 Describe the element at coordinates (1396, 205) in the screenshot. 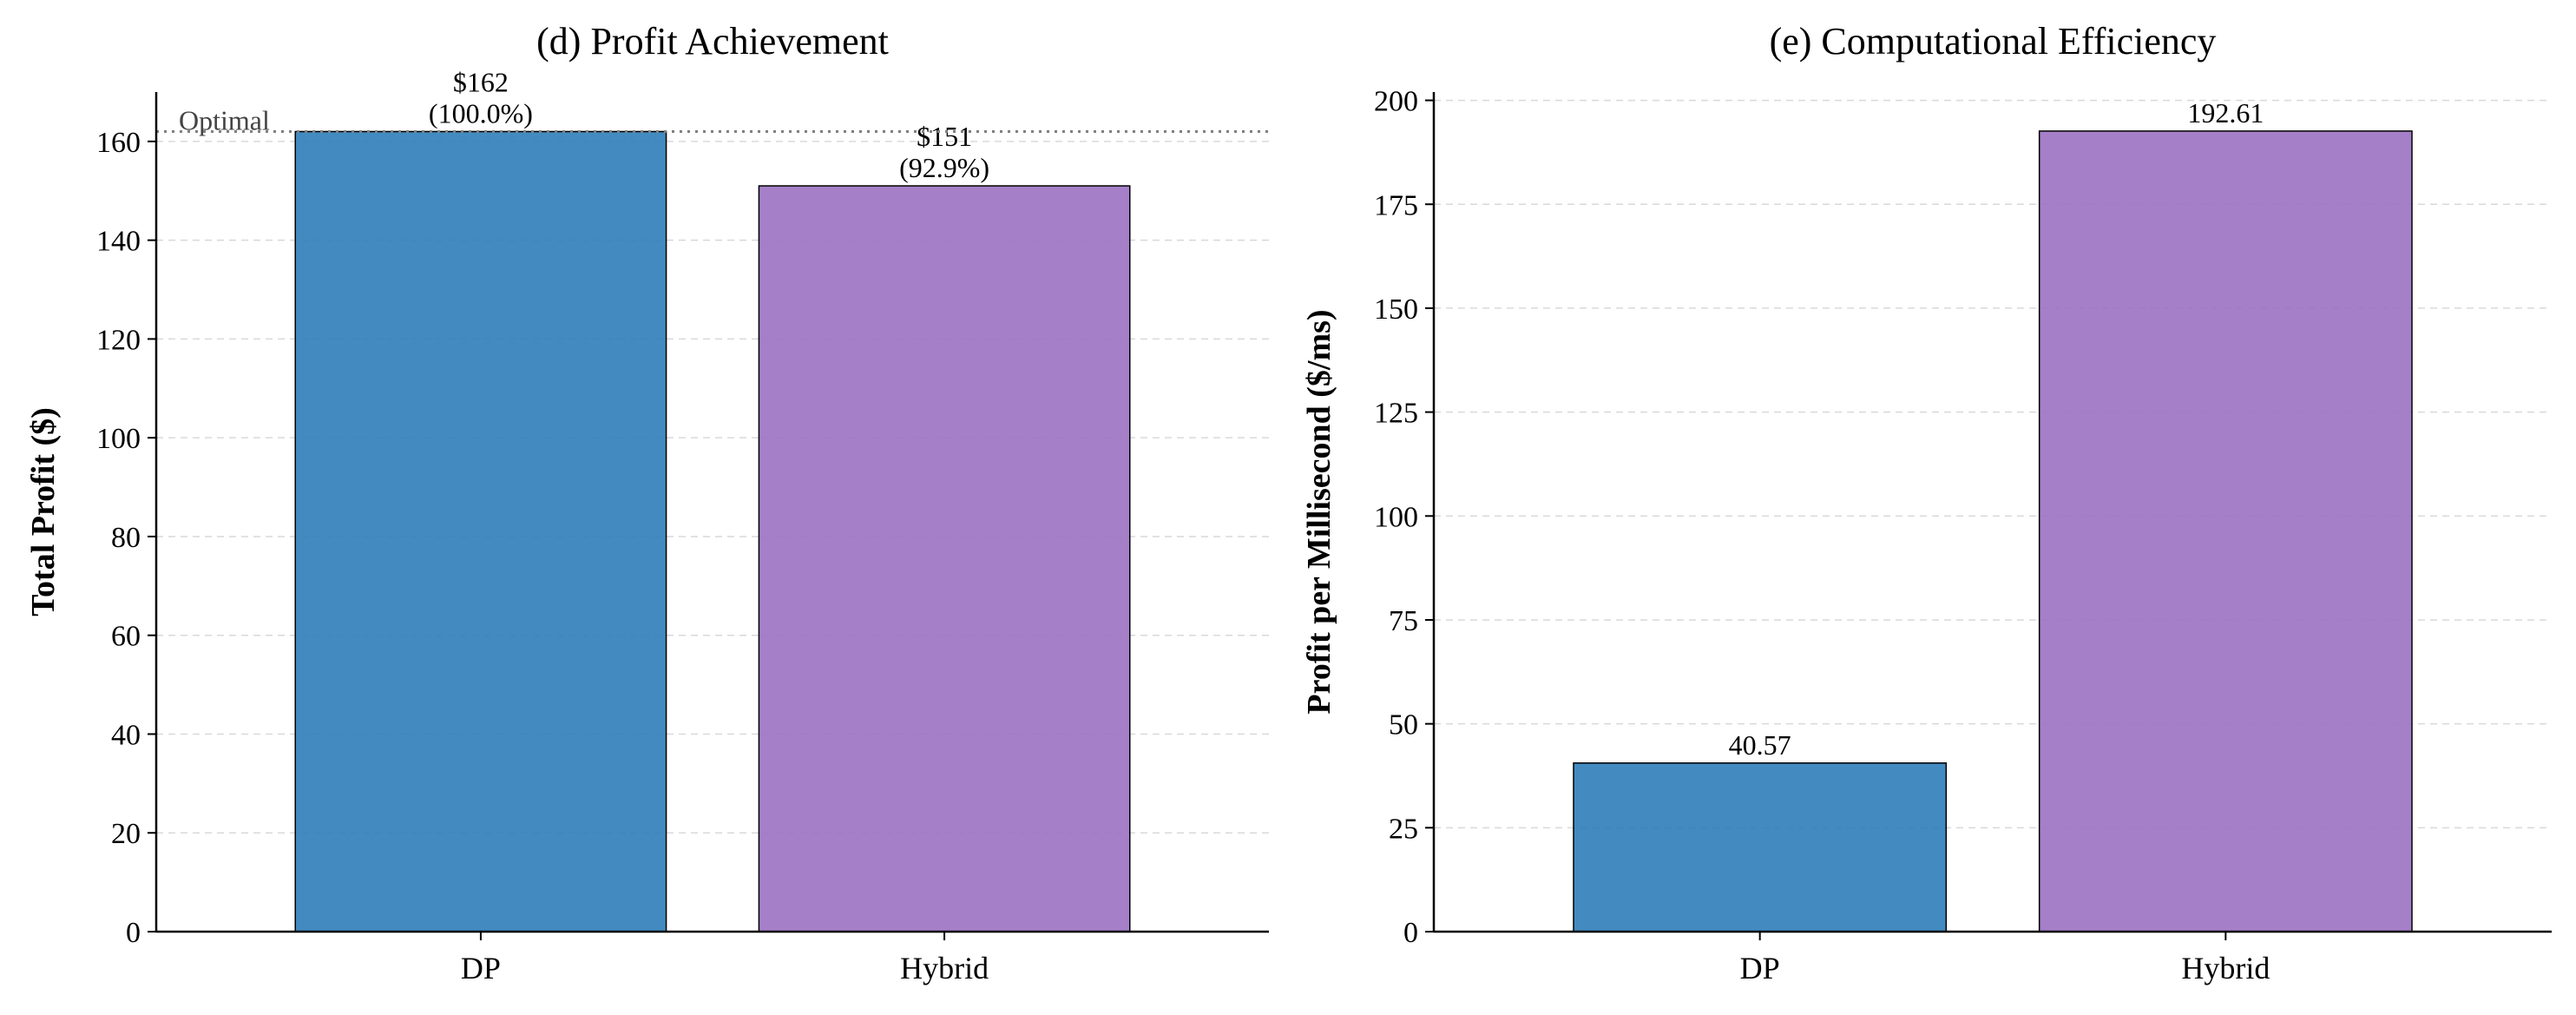

I see `y-tick-label: 175` at that location.